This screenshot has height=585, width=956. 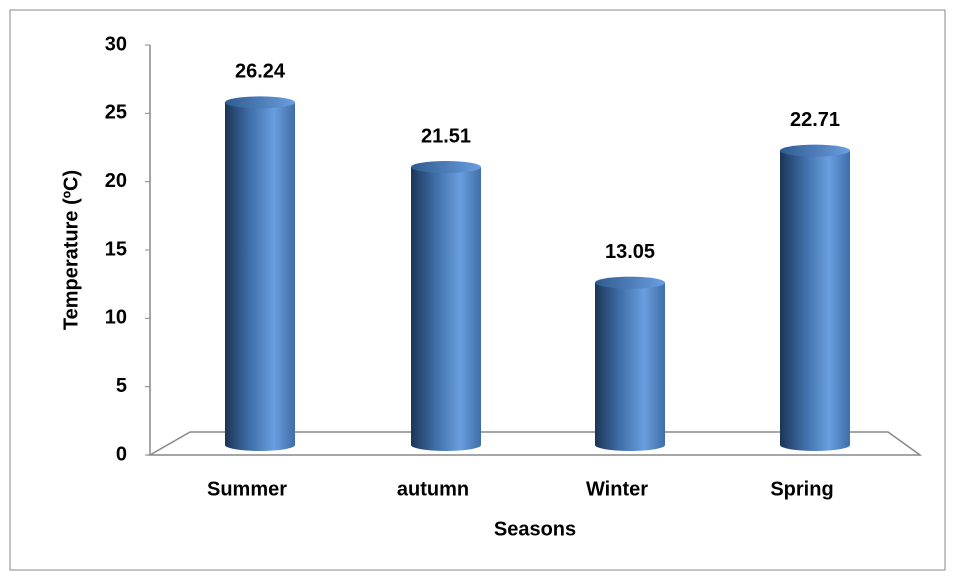 I want to click on floor, so click(x=535, y=443).